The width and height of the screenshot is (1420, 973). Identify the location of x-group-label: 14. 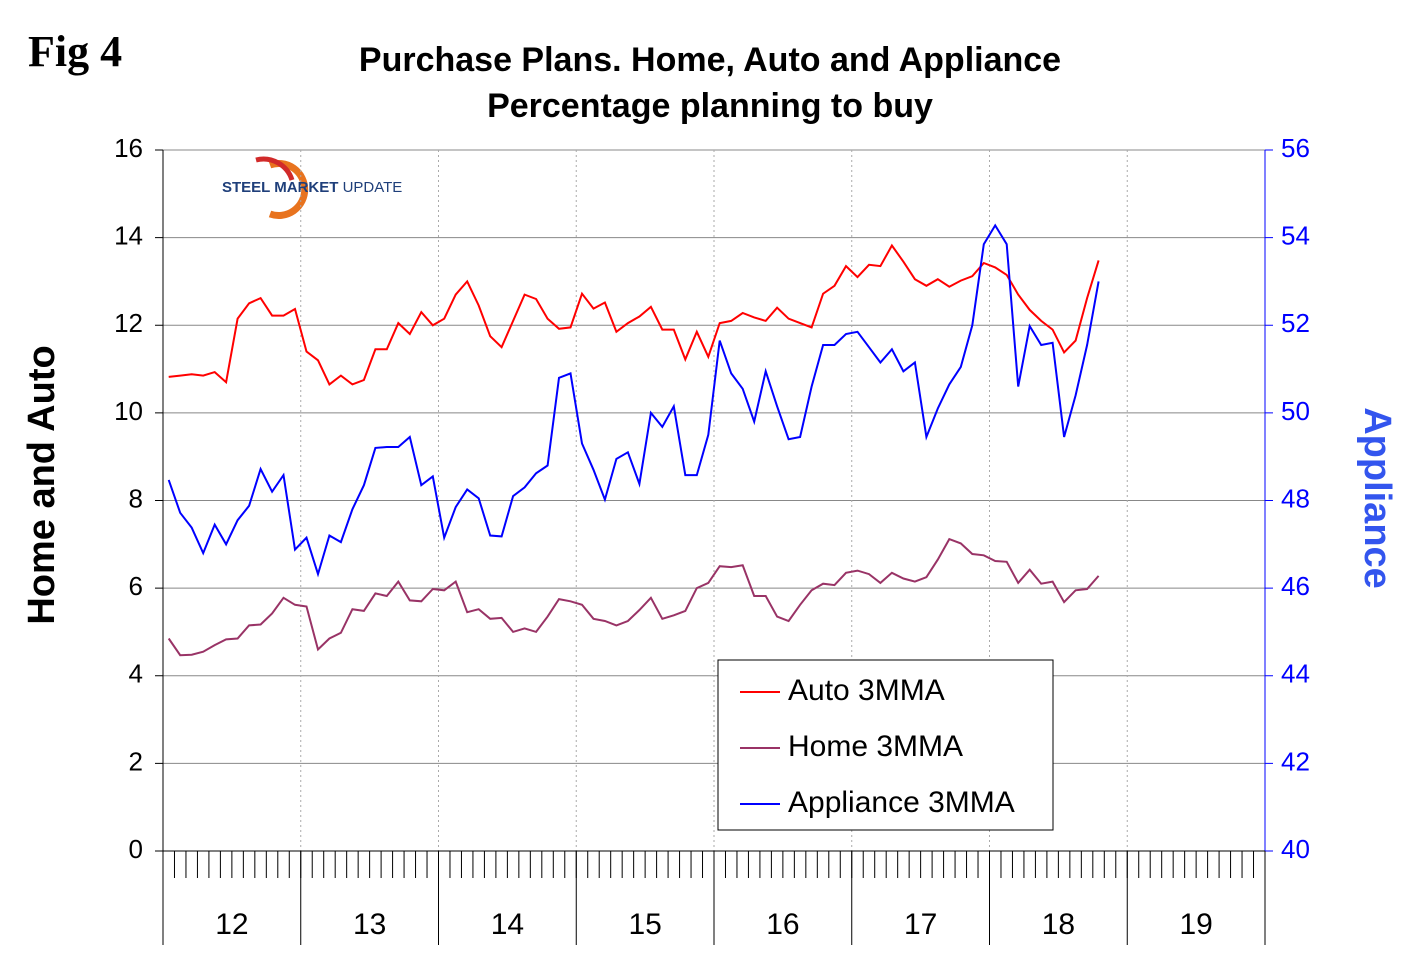
(507, 924).